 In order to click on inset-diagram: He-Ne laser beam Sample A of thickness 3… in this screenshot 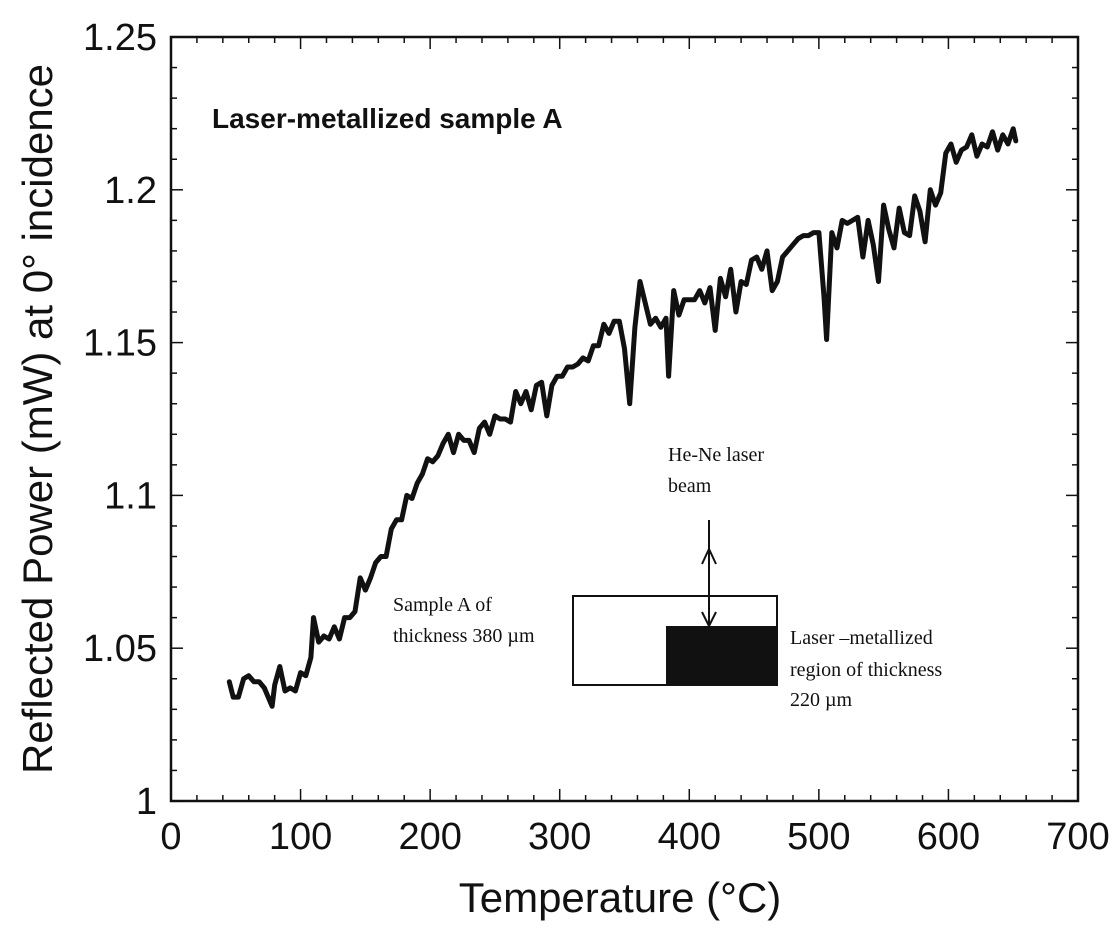, I will do `click(667, 577)`.